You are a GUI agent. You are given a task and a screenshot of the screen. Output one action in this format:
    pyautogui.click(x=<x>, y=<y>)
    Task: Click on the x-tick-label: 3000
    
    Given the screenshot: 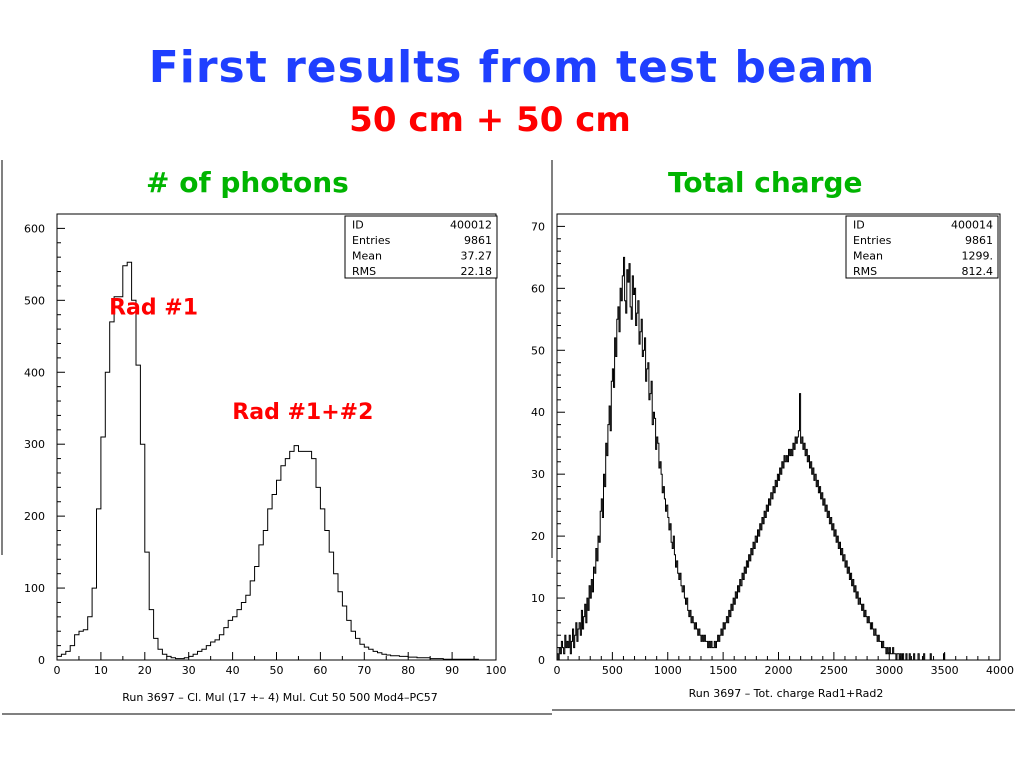 What is the action you would take?
    pyautogui.click(x=889, y=670)
    